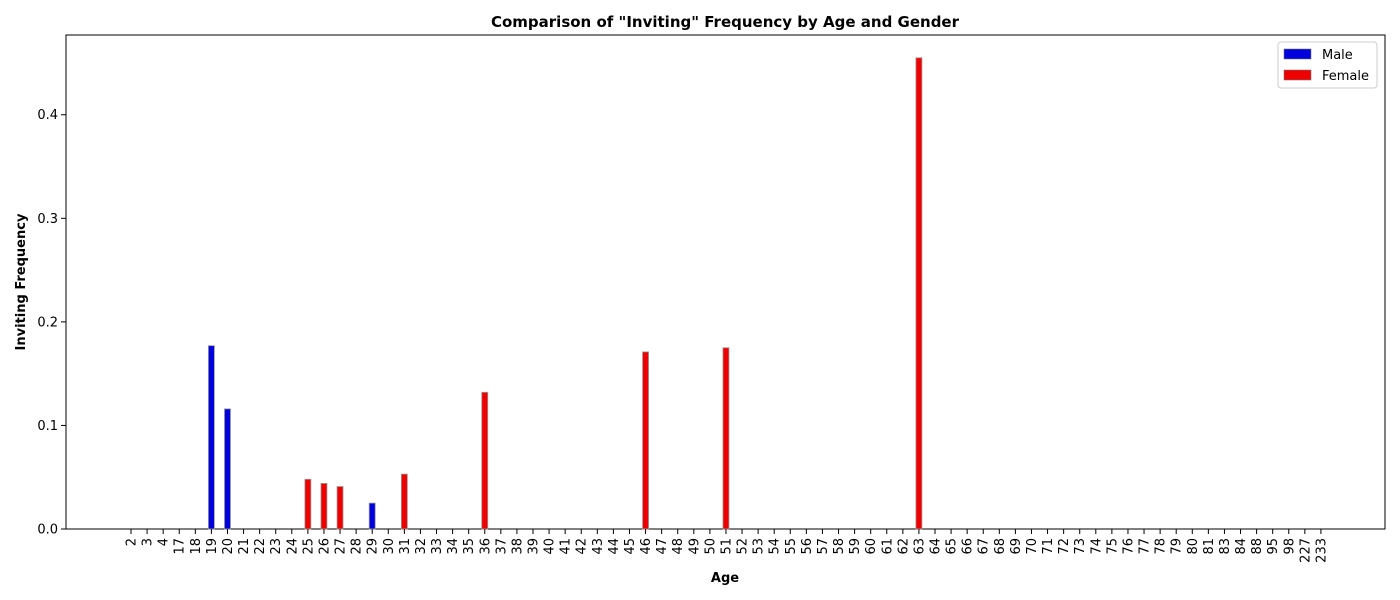  Describe the element at coordinates (453, 546) in the screenshot. I see `x-tick-label: 34` at that location.